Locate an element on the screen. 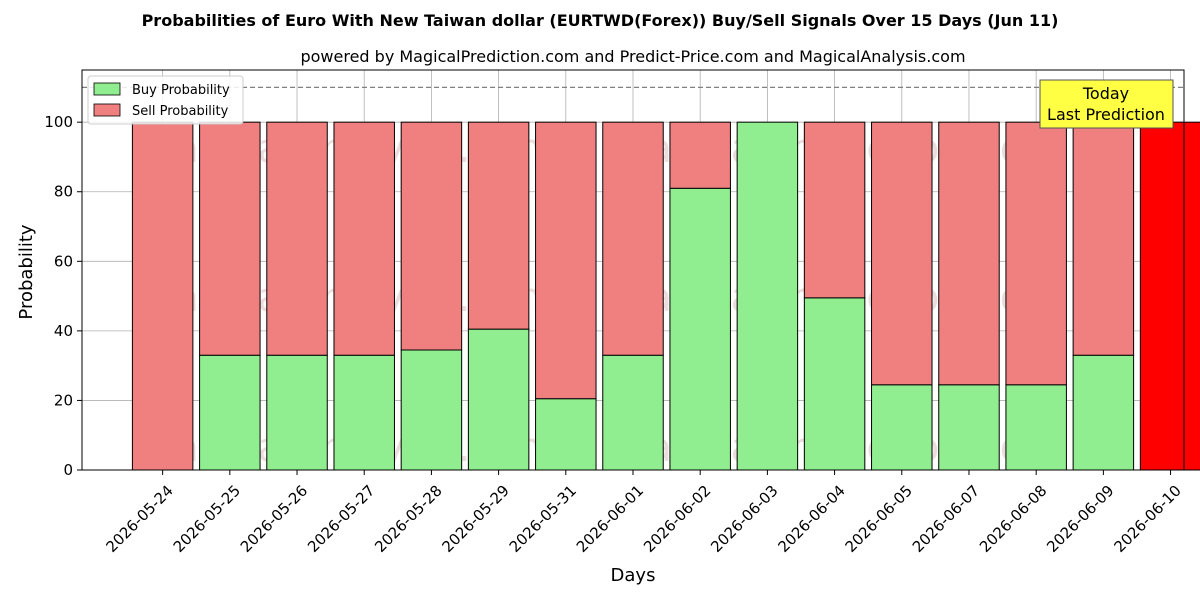  today-annotation-line2: Last Prediction is located at coordinates (1106, 114).